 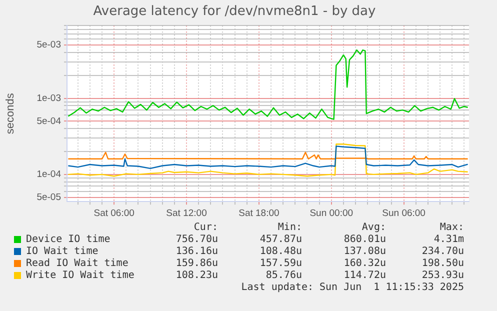 What do you see at coordinates (404, 213) in the screenshot?
I see `x-tick-label: Sun 06:00` at bounding box center [404, 213].